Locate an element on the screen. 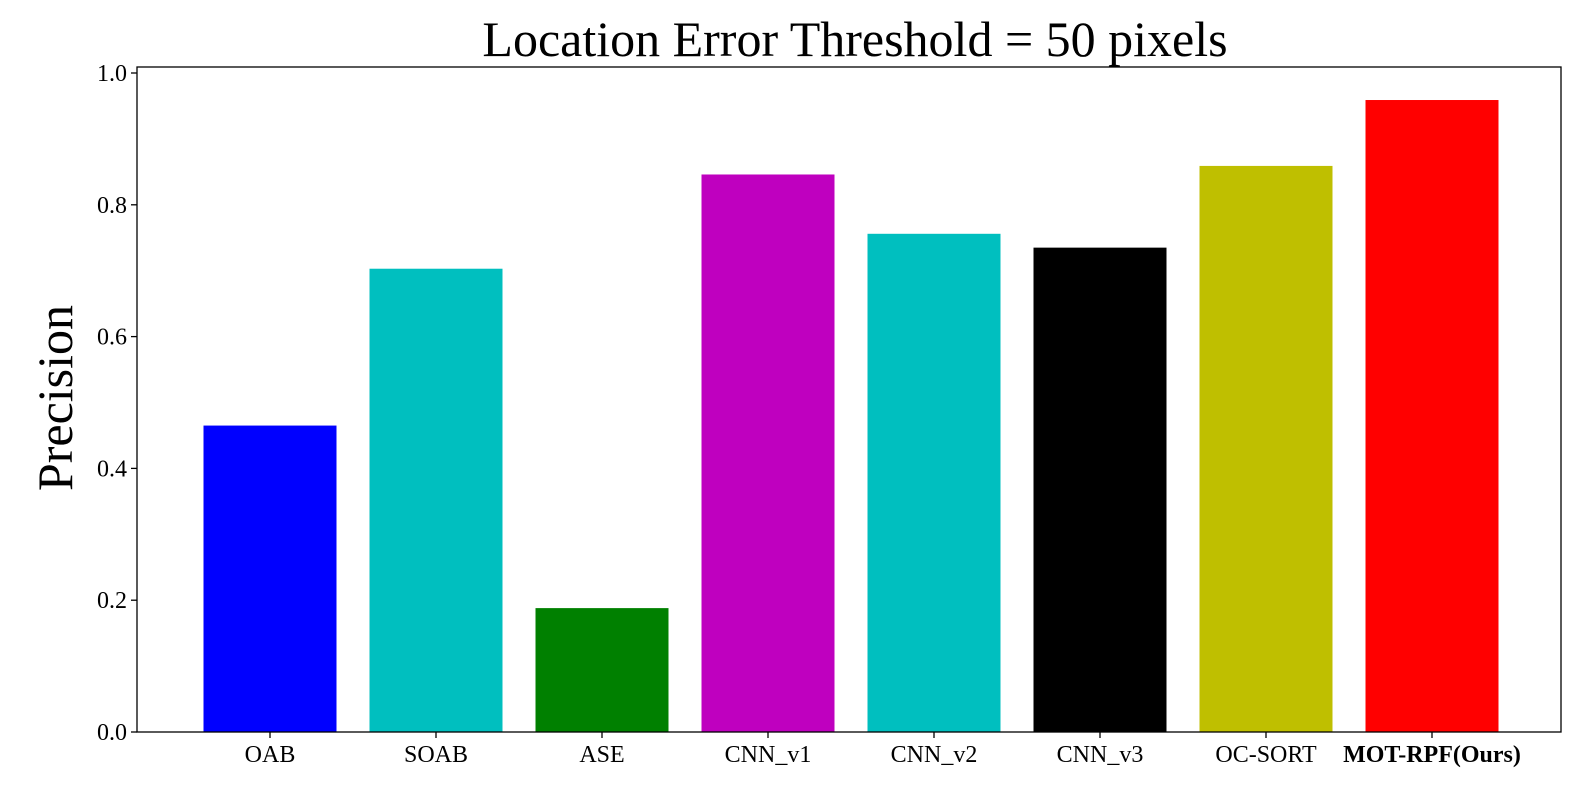 The width and height of the screenshot is (1584, 786). bar-mot-rpf-ours is located at coordinates (1432, 416).